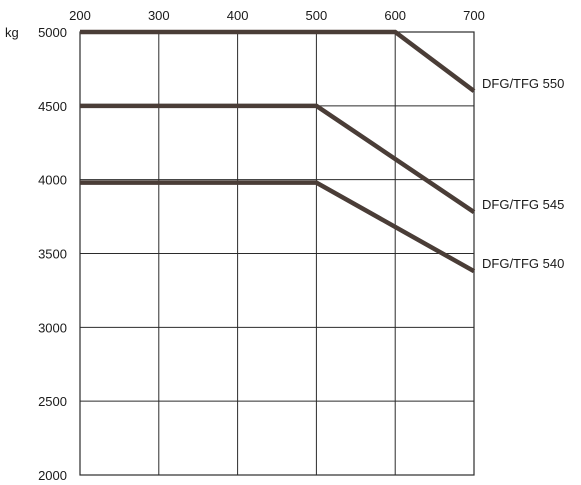 The width and height of the screenshot is (581, 485). What do you see at coordinates (12, 32) in the screenshot?
I see `y-axis-unit-label: kg` at bounding box center [12, 32].